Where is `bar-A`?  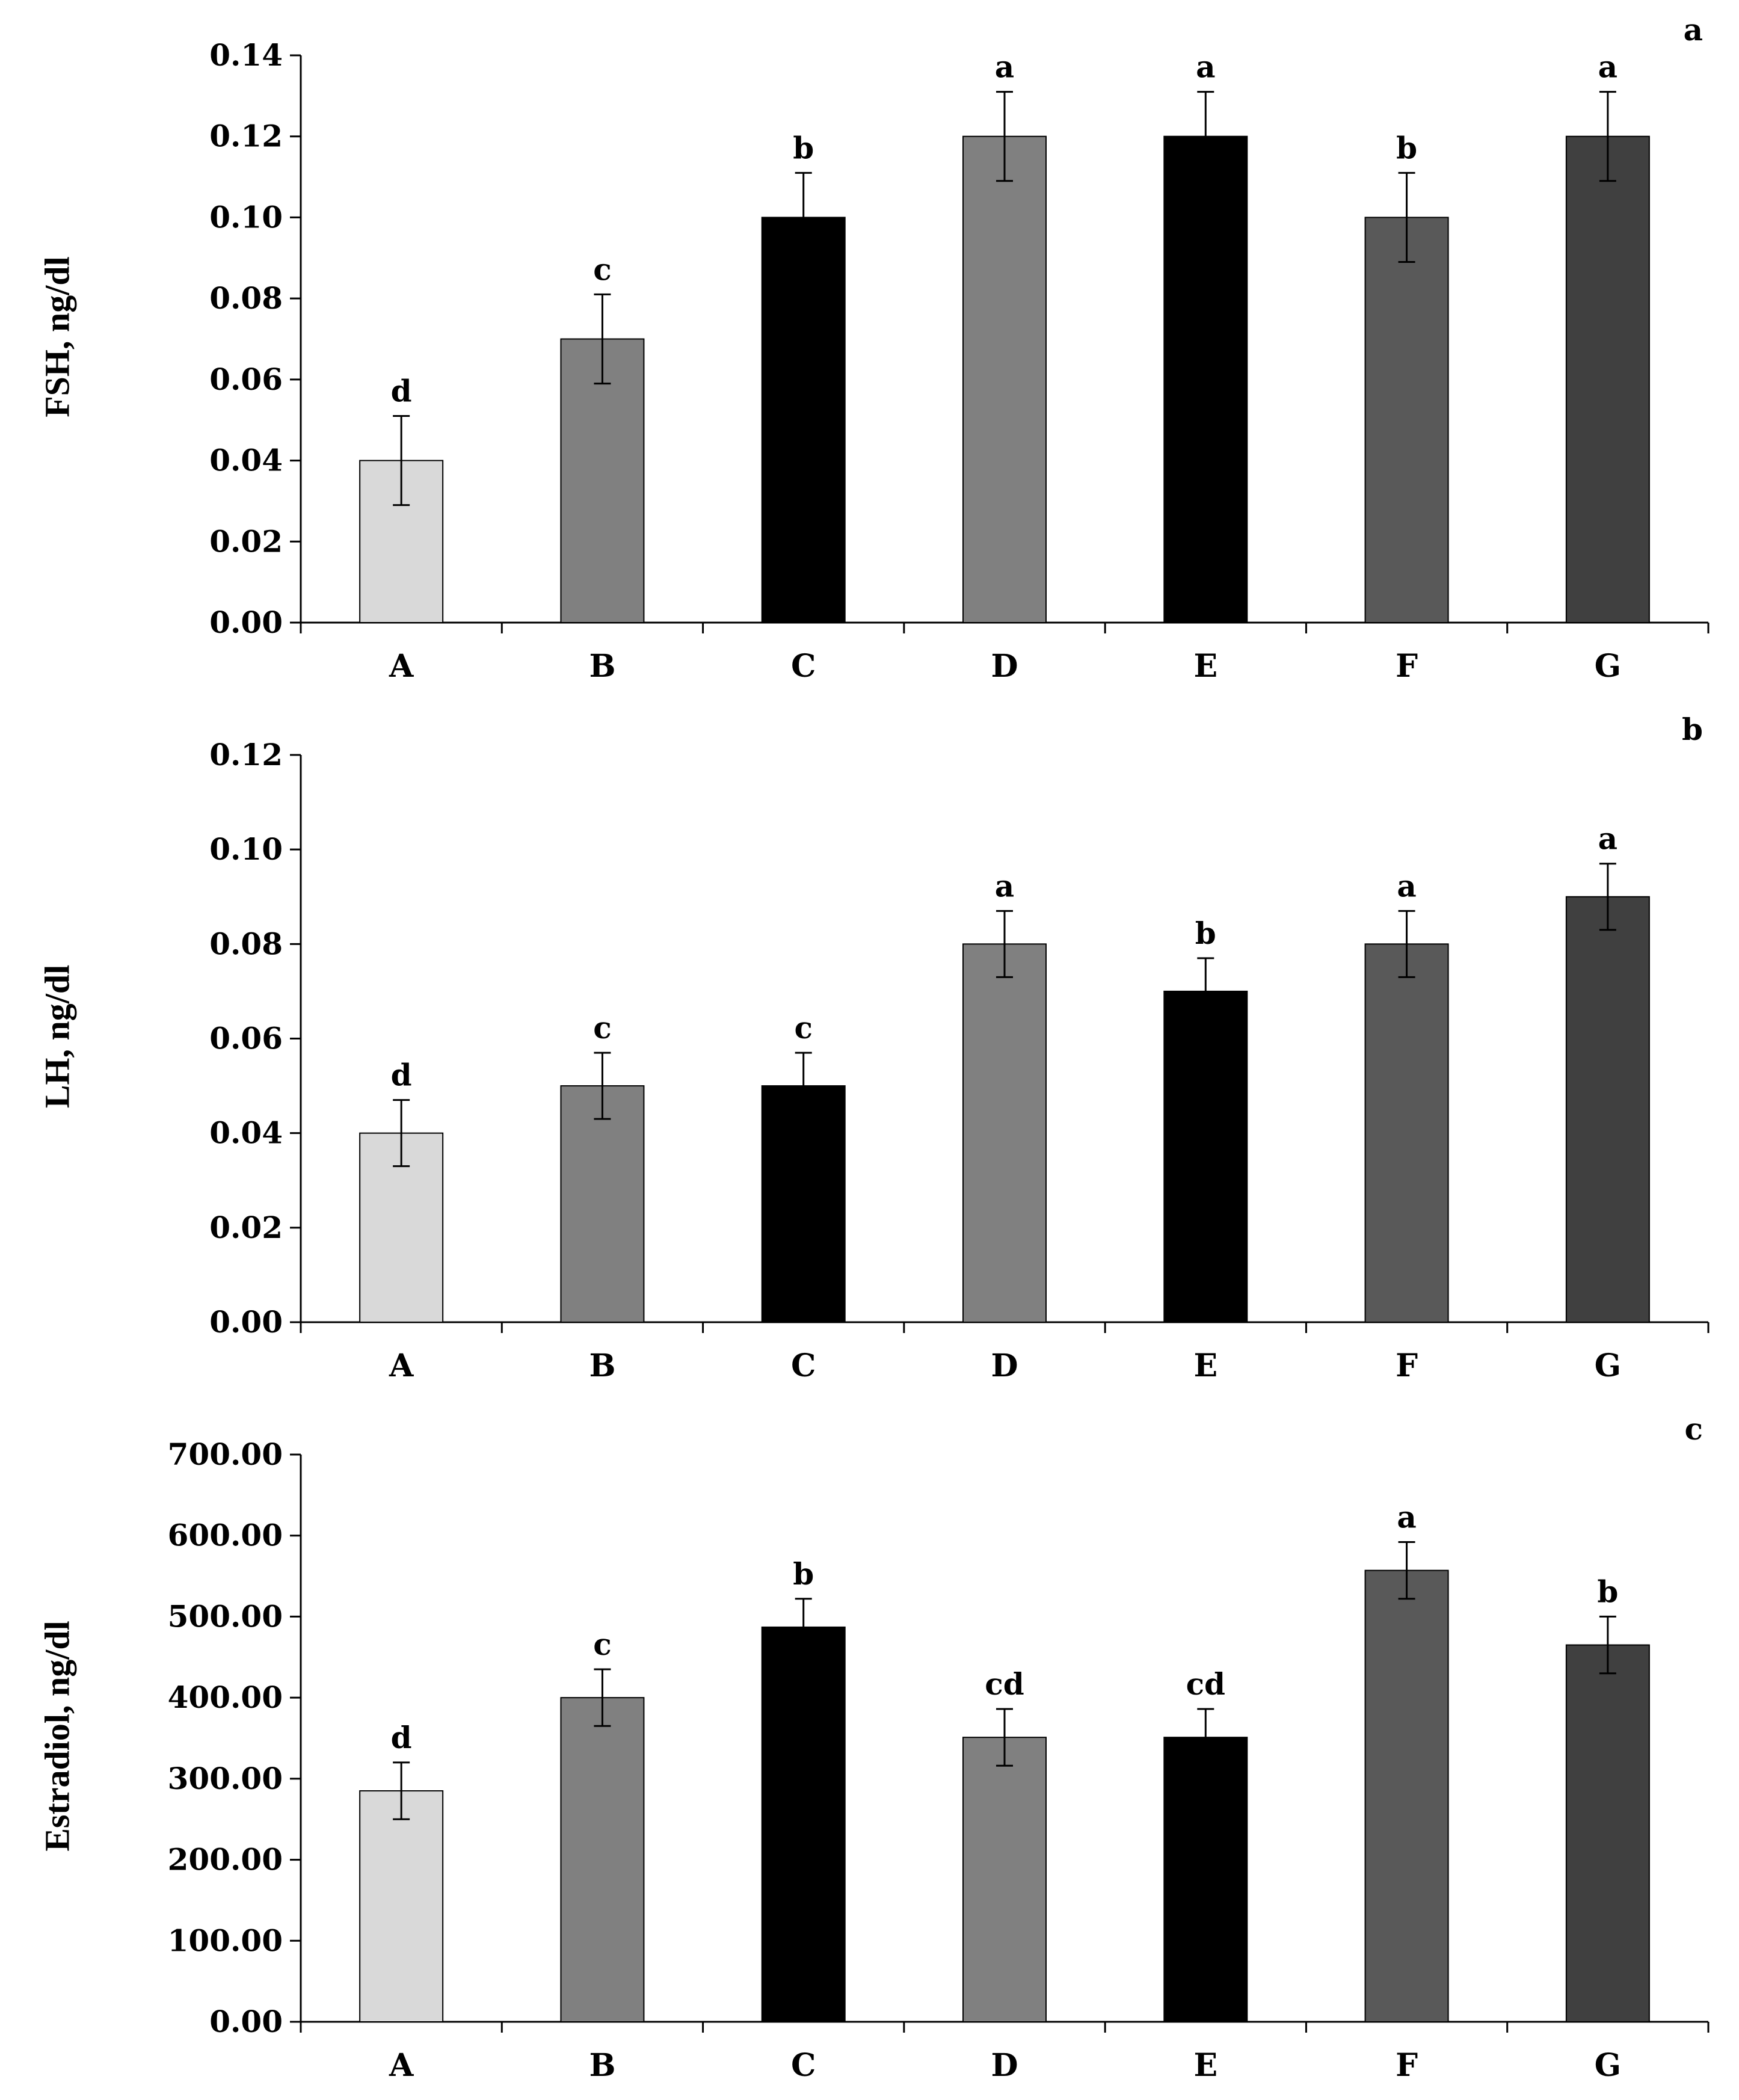 bar-A is located at coordinates (401, 1906).